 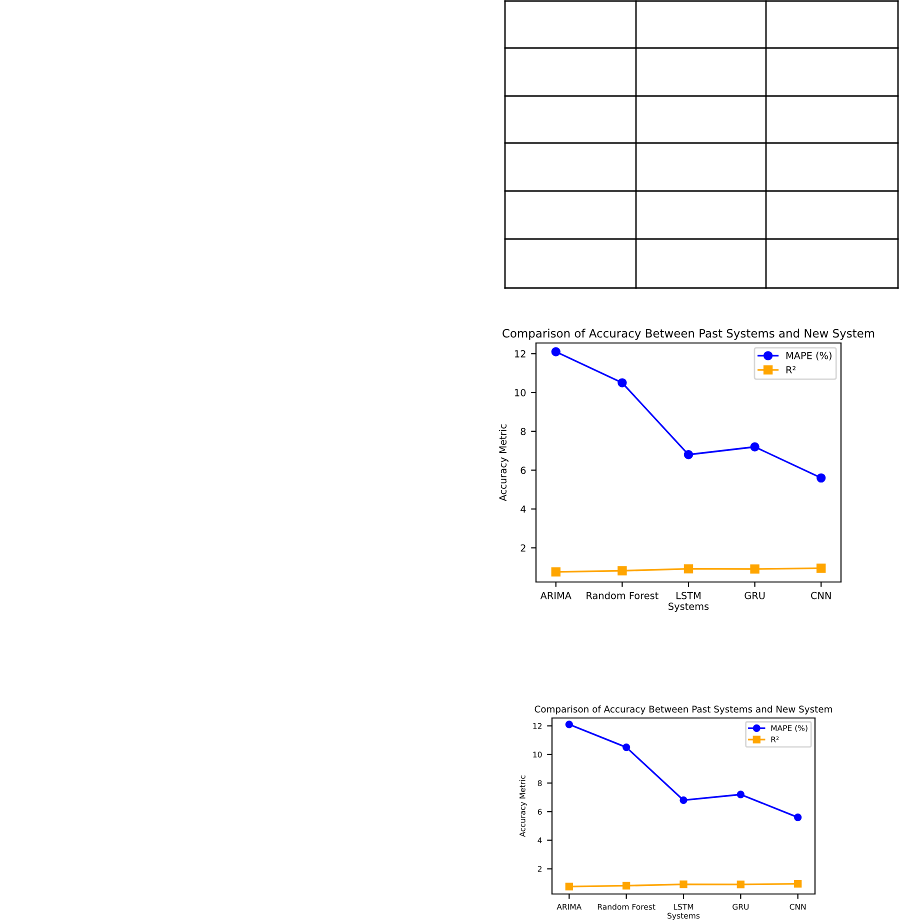 What do you see at coordinates (523, 470) in the screenshot?
I see `y-tick-label: 6` at bounding box center [523, 470].